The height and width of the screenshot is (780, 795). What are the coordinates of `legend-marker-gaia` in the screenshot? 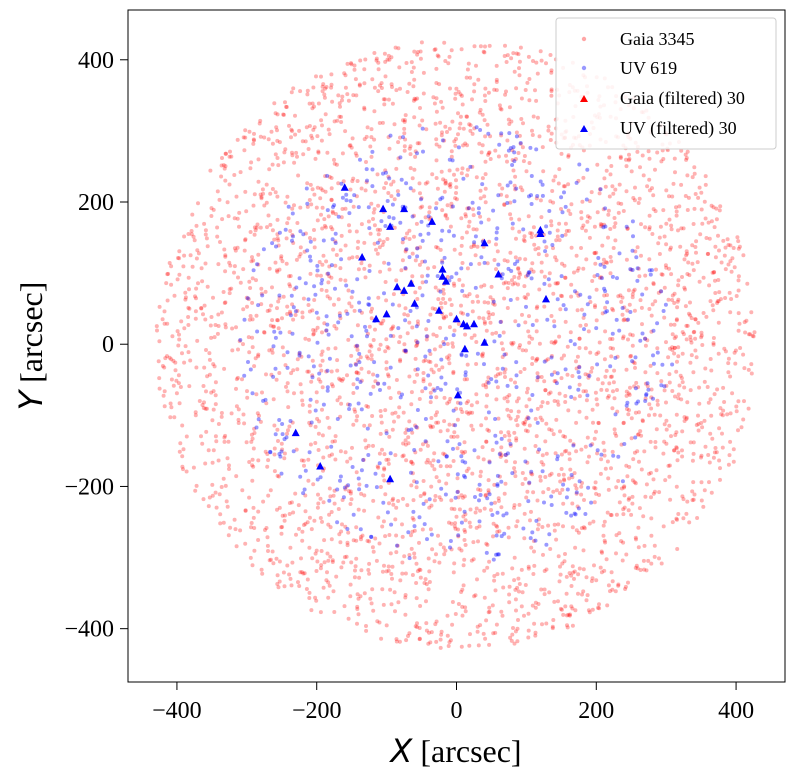 It's located at (584, 39).